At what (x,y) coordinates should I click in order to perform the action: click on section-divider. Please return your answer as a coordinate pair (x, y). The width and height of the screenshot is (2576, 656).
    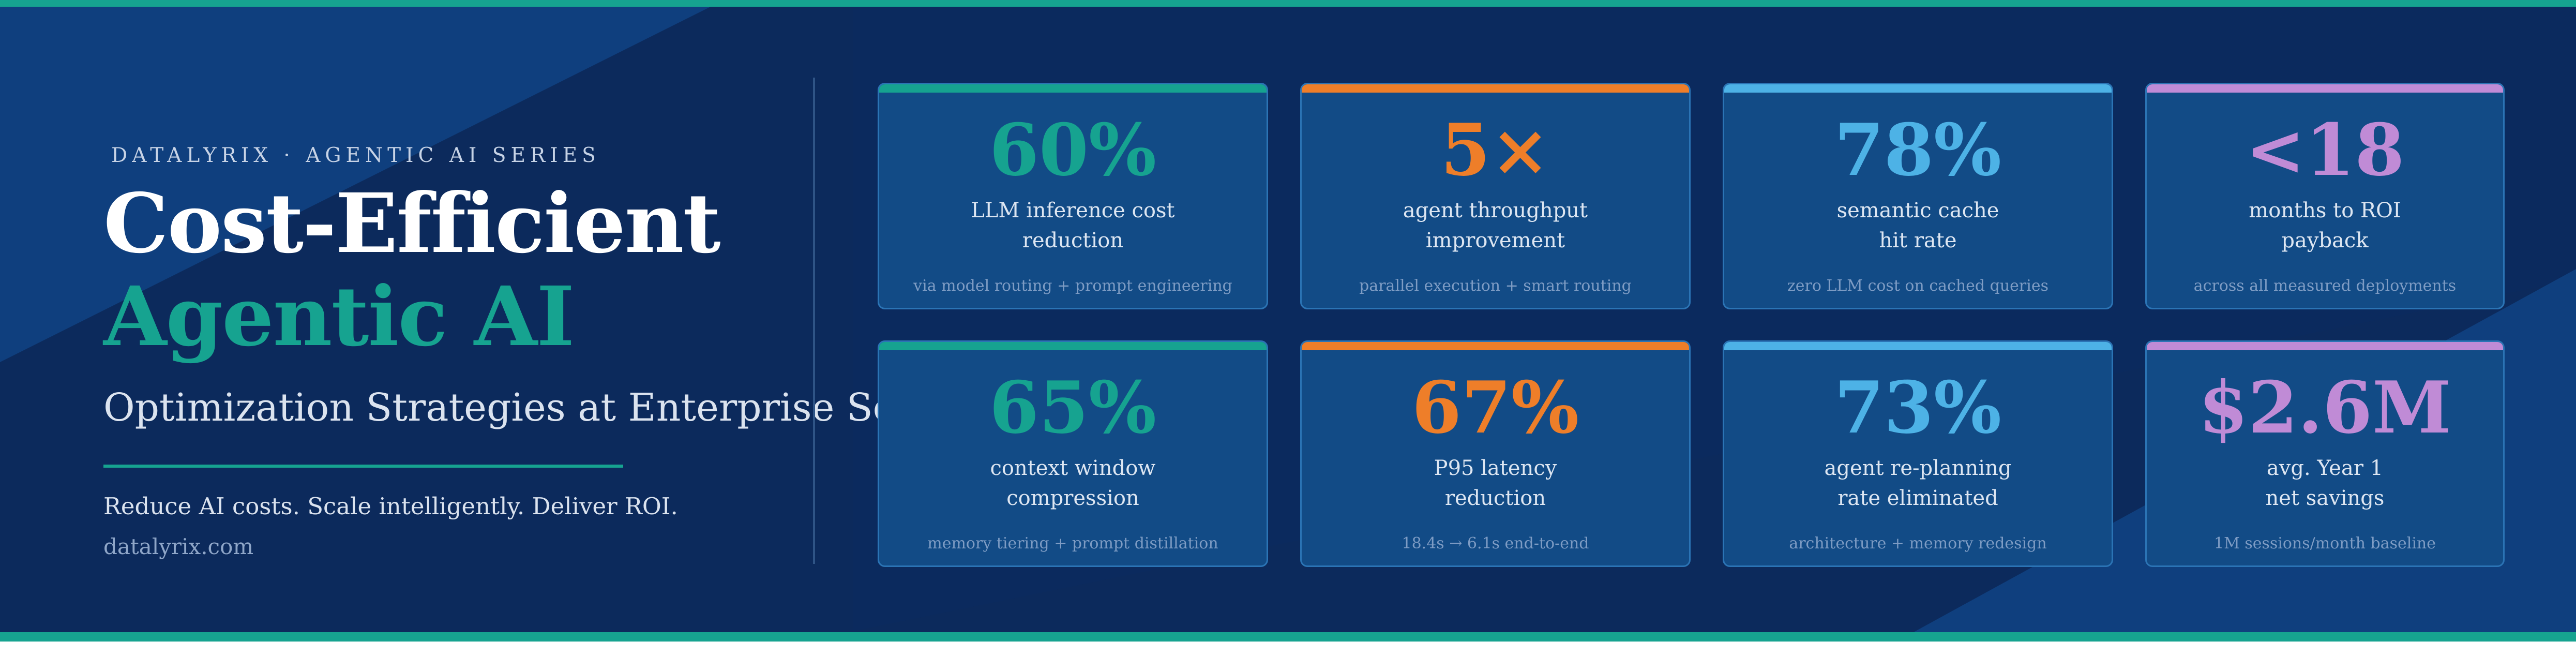
    Looking at the image, I should click on (814, 321).